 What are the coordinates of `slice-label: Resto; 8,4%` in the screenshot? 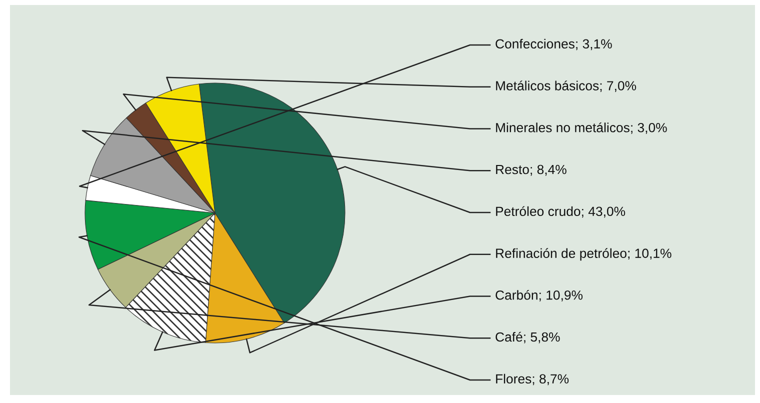 It's located at (531, 170).